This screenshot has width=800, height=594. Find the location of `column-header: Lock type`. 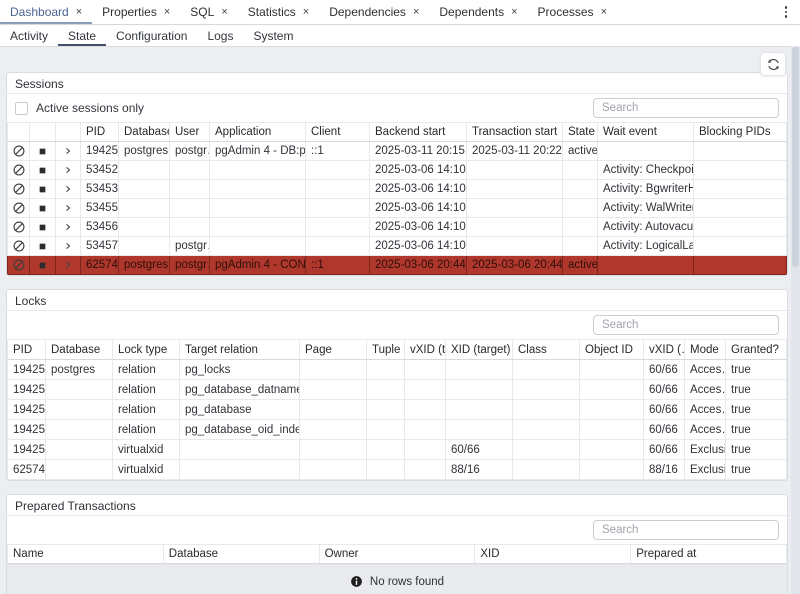

column-header: Lock type is located at coordinates (146, 349).